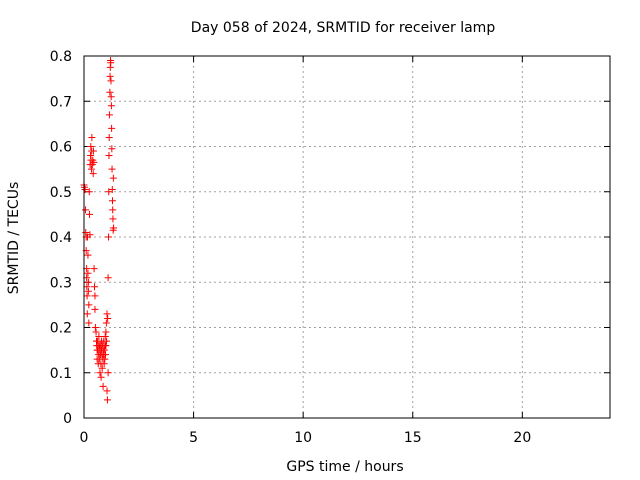 The height and width of the screenshot is (480, 640). Describe the element at coordinates (61, 148) in the screenshot. I see `y-tick-label: 0.6` at that location.